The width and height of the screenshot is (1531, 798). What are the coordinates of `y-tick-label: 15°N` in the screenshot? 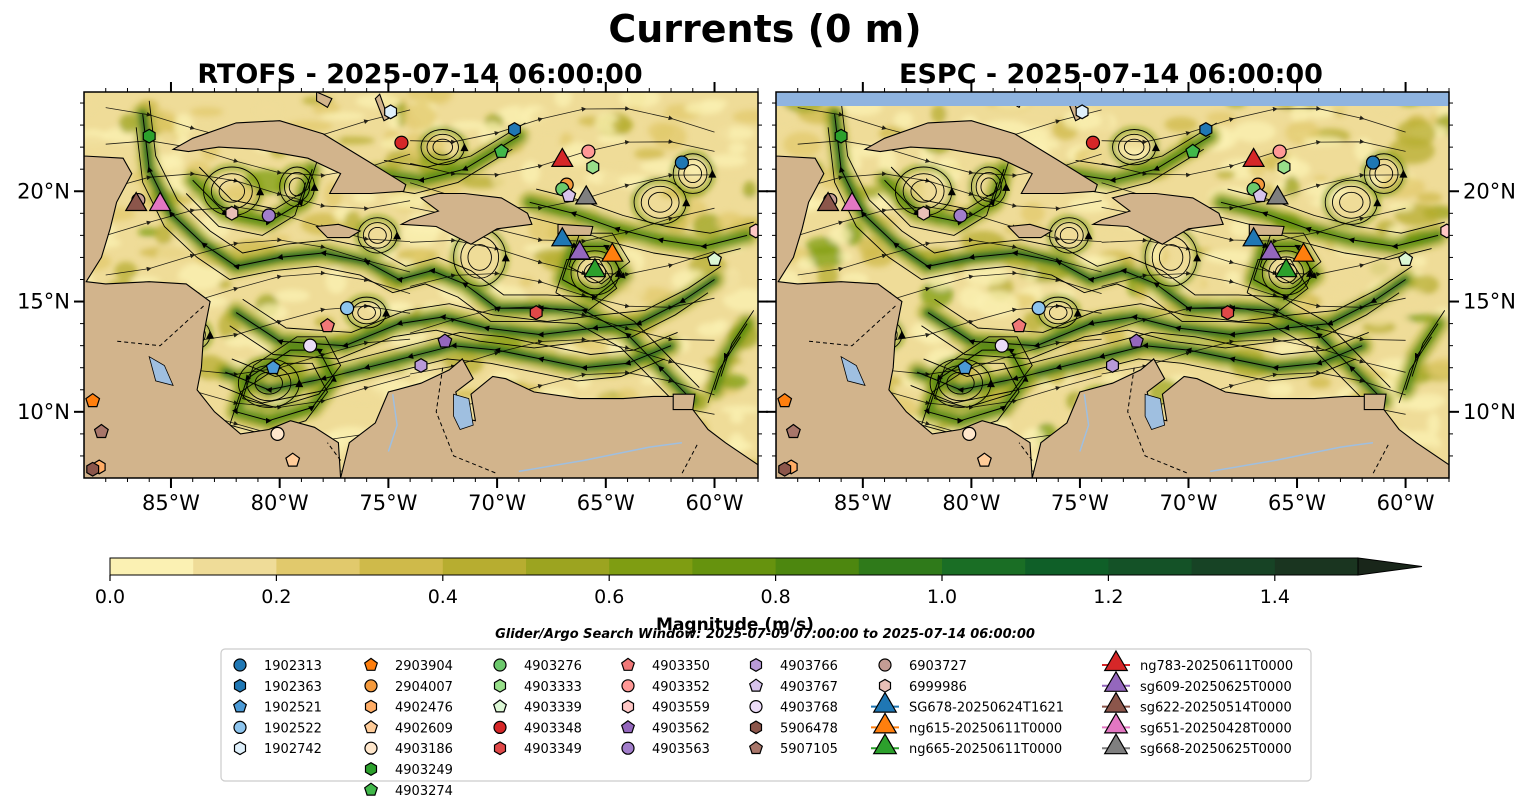 It's located at (1489, 302).